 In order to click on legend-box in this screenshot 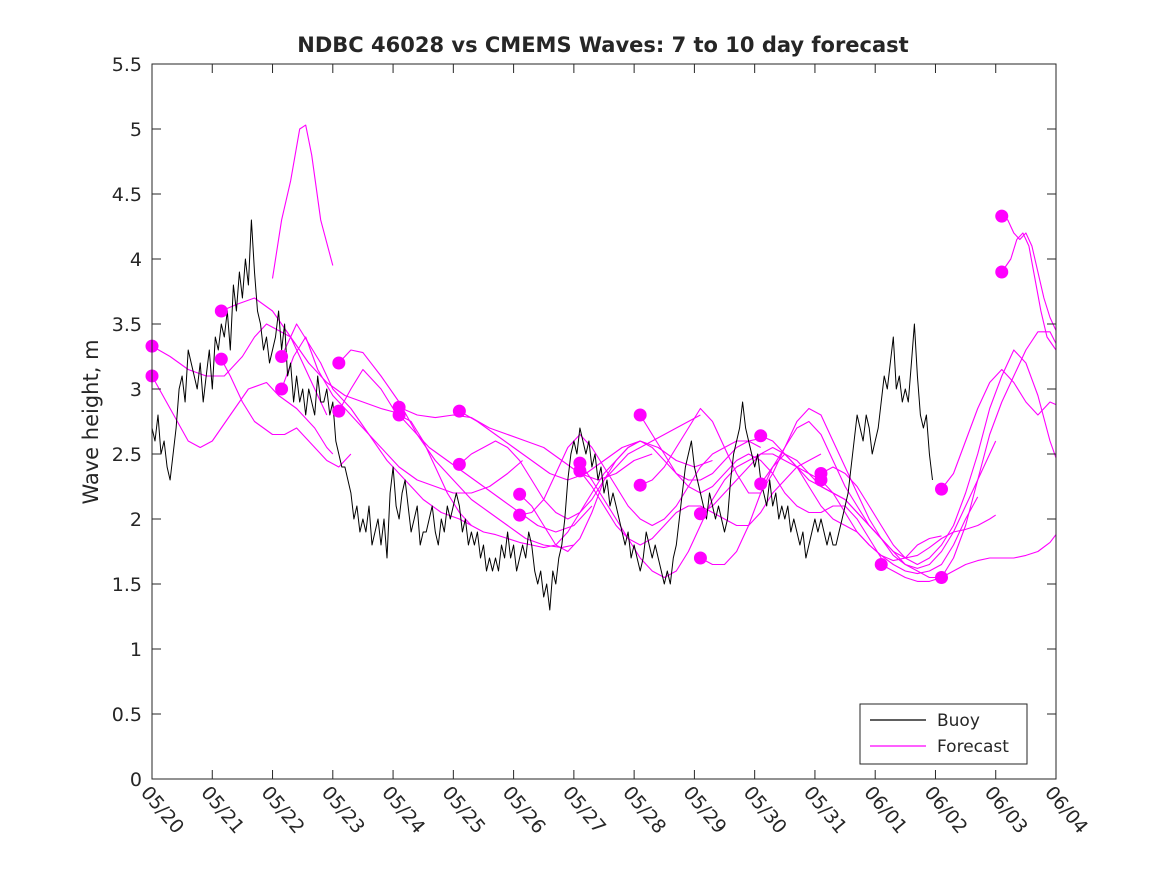, I will do `click(943, 734)`.